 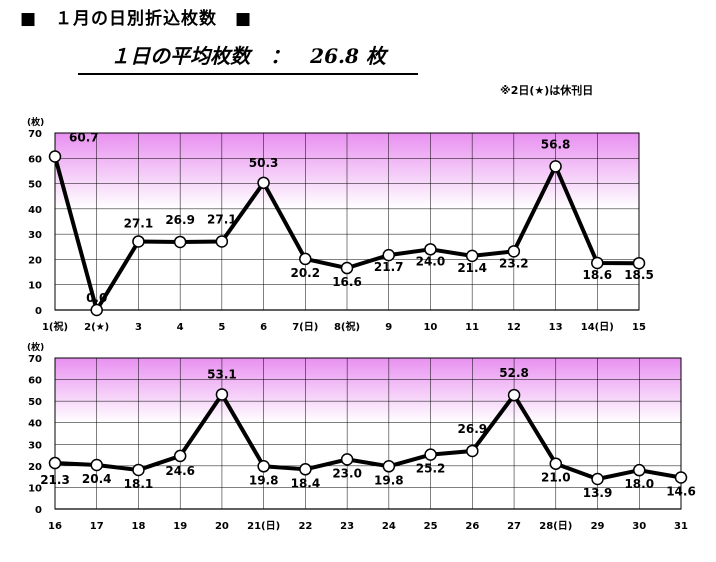 I want to click on x-tick-label: 20, so click(x=222, y=526).